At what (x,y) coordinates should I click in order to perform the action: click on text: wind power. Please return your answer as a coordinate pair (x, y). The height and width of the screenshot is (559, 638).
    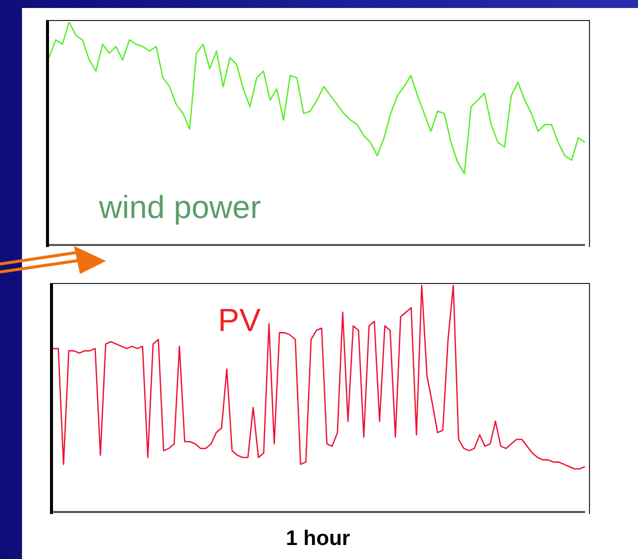
    Looking at the image, I should click on (180, 207).